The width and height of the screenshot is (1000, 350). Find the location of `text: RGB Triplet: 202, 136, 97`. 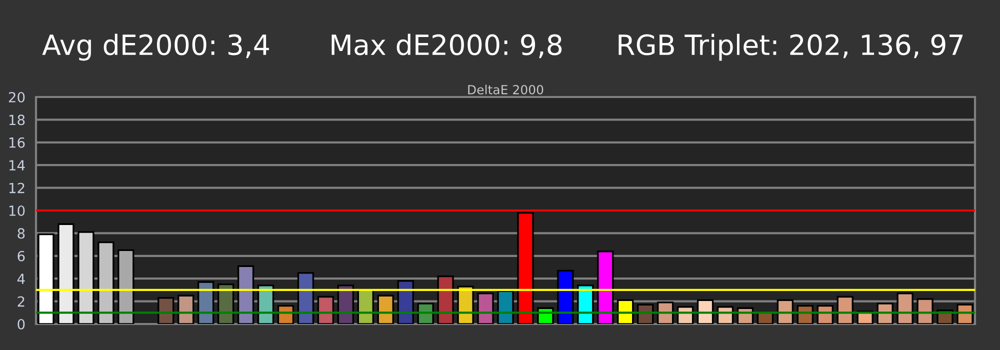

text: RGB Triplet: 202, 136, 97 is located at coordinates (790, 47).